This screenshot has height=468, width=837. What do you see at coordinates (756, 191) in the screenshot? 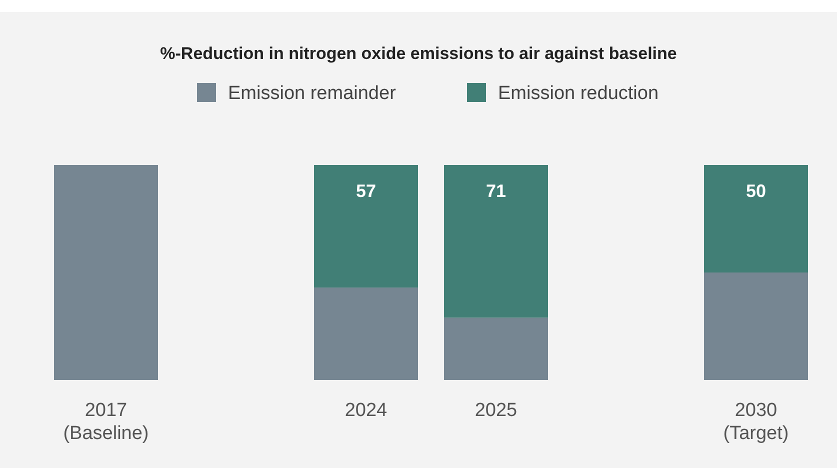
I see `data-label: 50` at bounding box center [756, 191].